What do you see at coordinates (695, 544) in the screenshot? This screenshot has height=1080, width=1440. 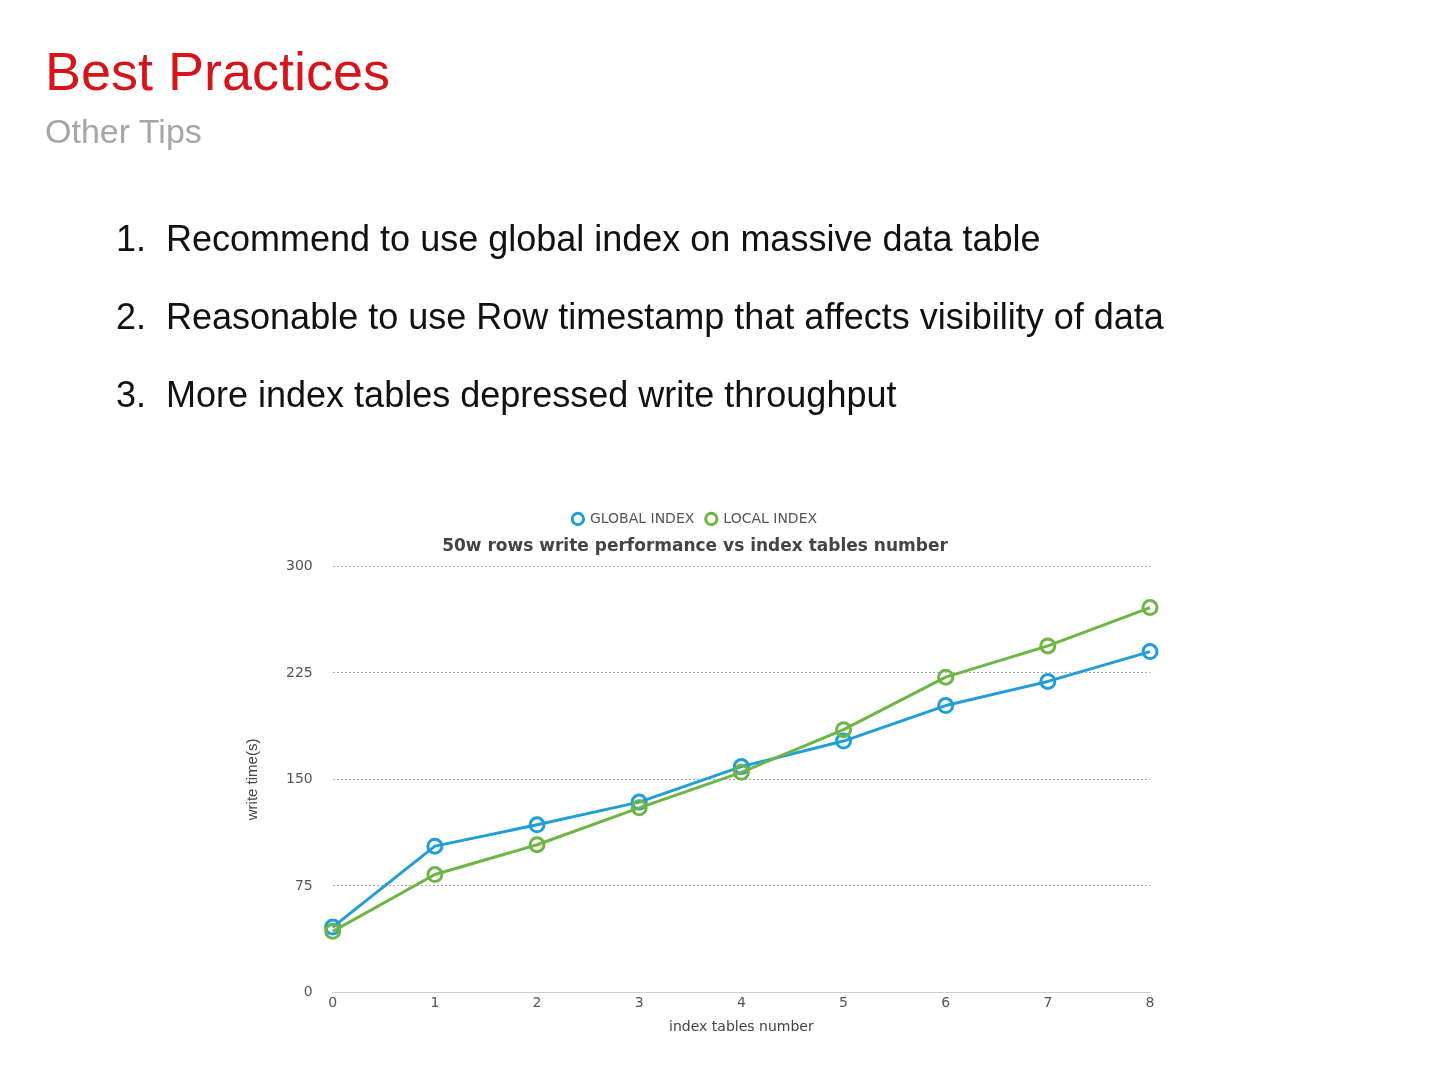 I see `chart-title: 50w rows write performance vs index tables number` at bounding box center [695, 544].